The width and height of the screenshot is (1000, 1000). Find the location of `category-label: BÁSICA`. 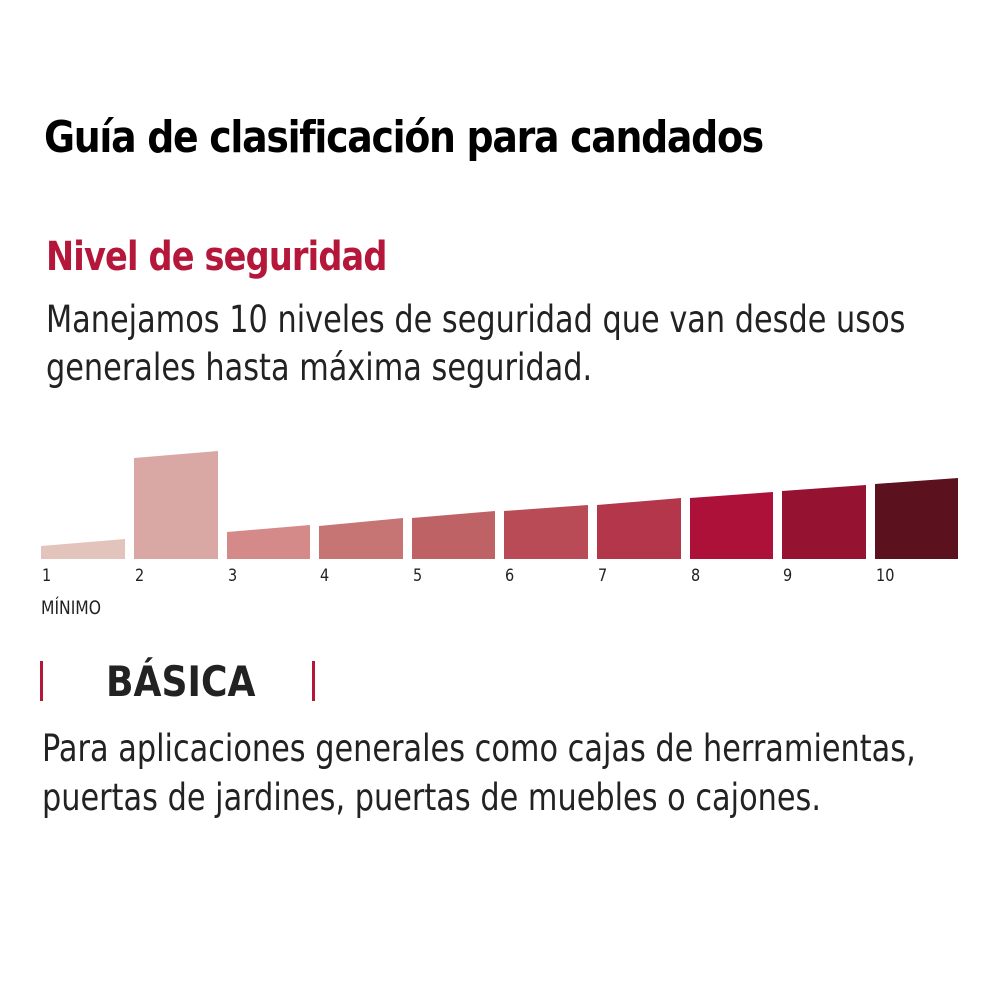

category-label: BÁSICA is located at coordinates (181, 681).